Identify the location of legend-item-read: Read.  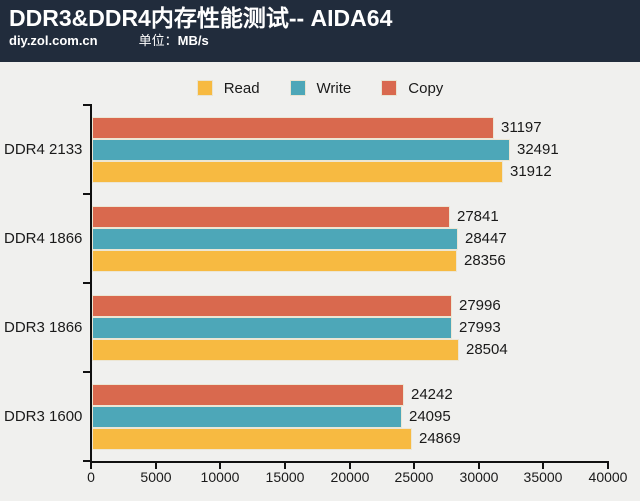
(228, 88).